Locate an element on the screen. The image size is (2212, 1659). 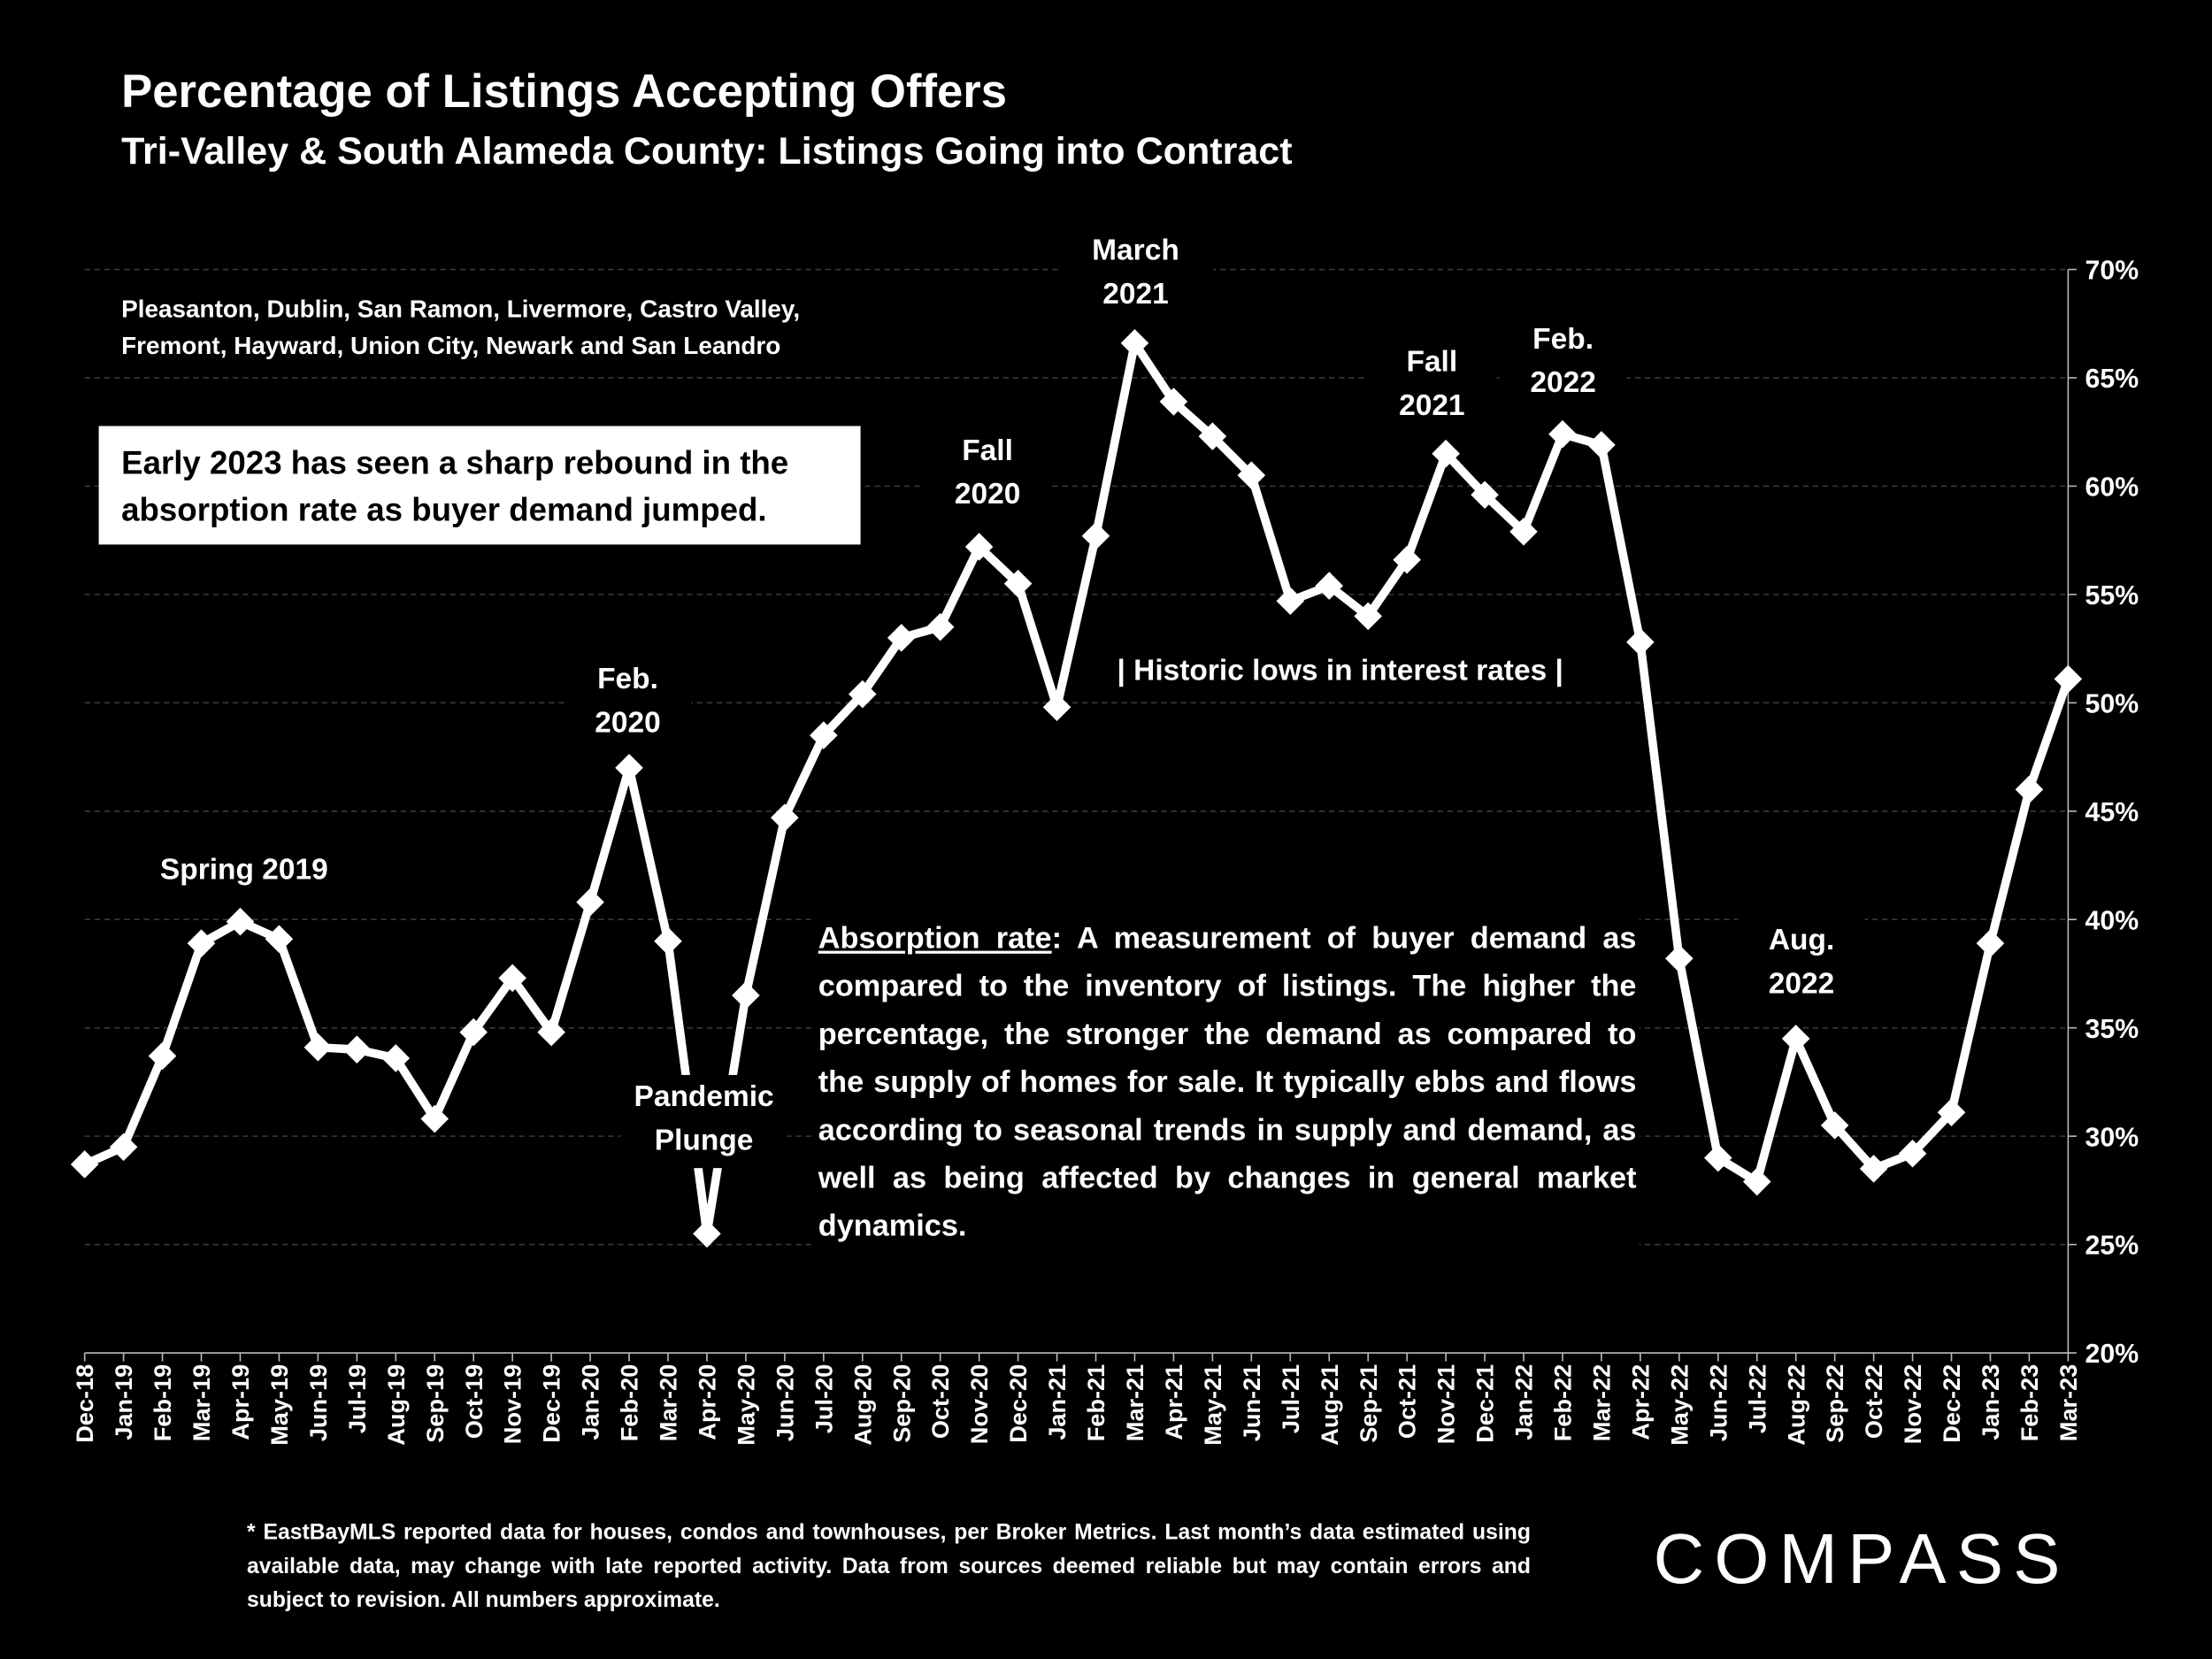
x-tick-label: Mar-19 is located at coordinates (202, 1402).